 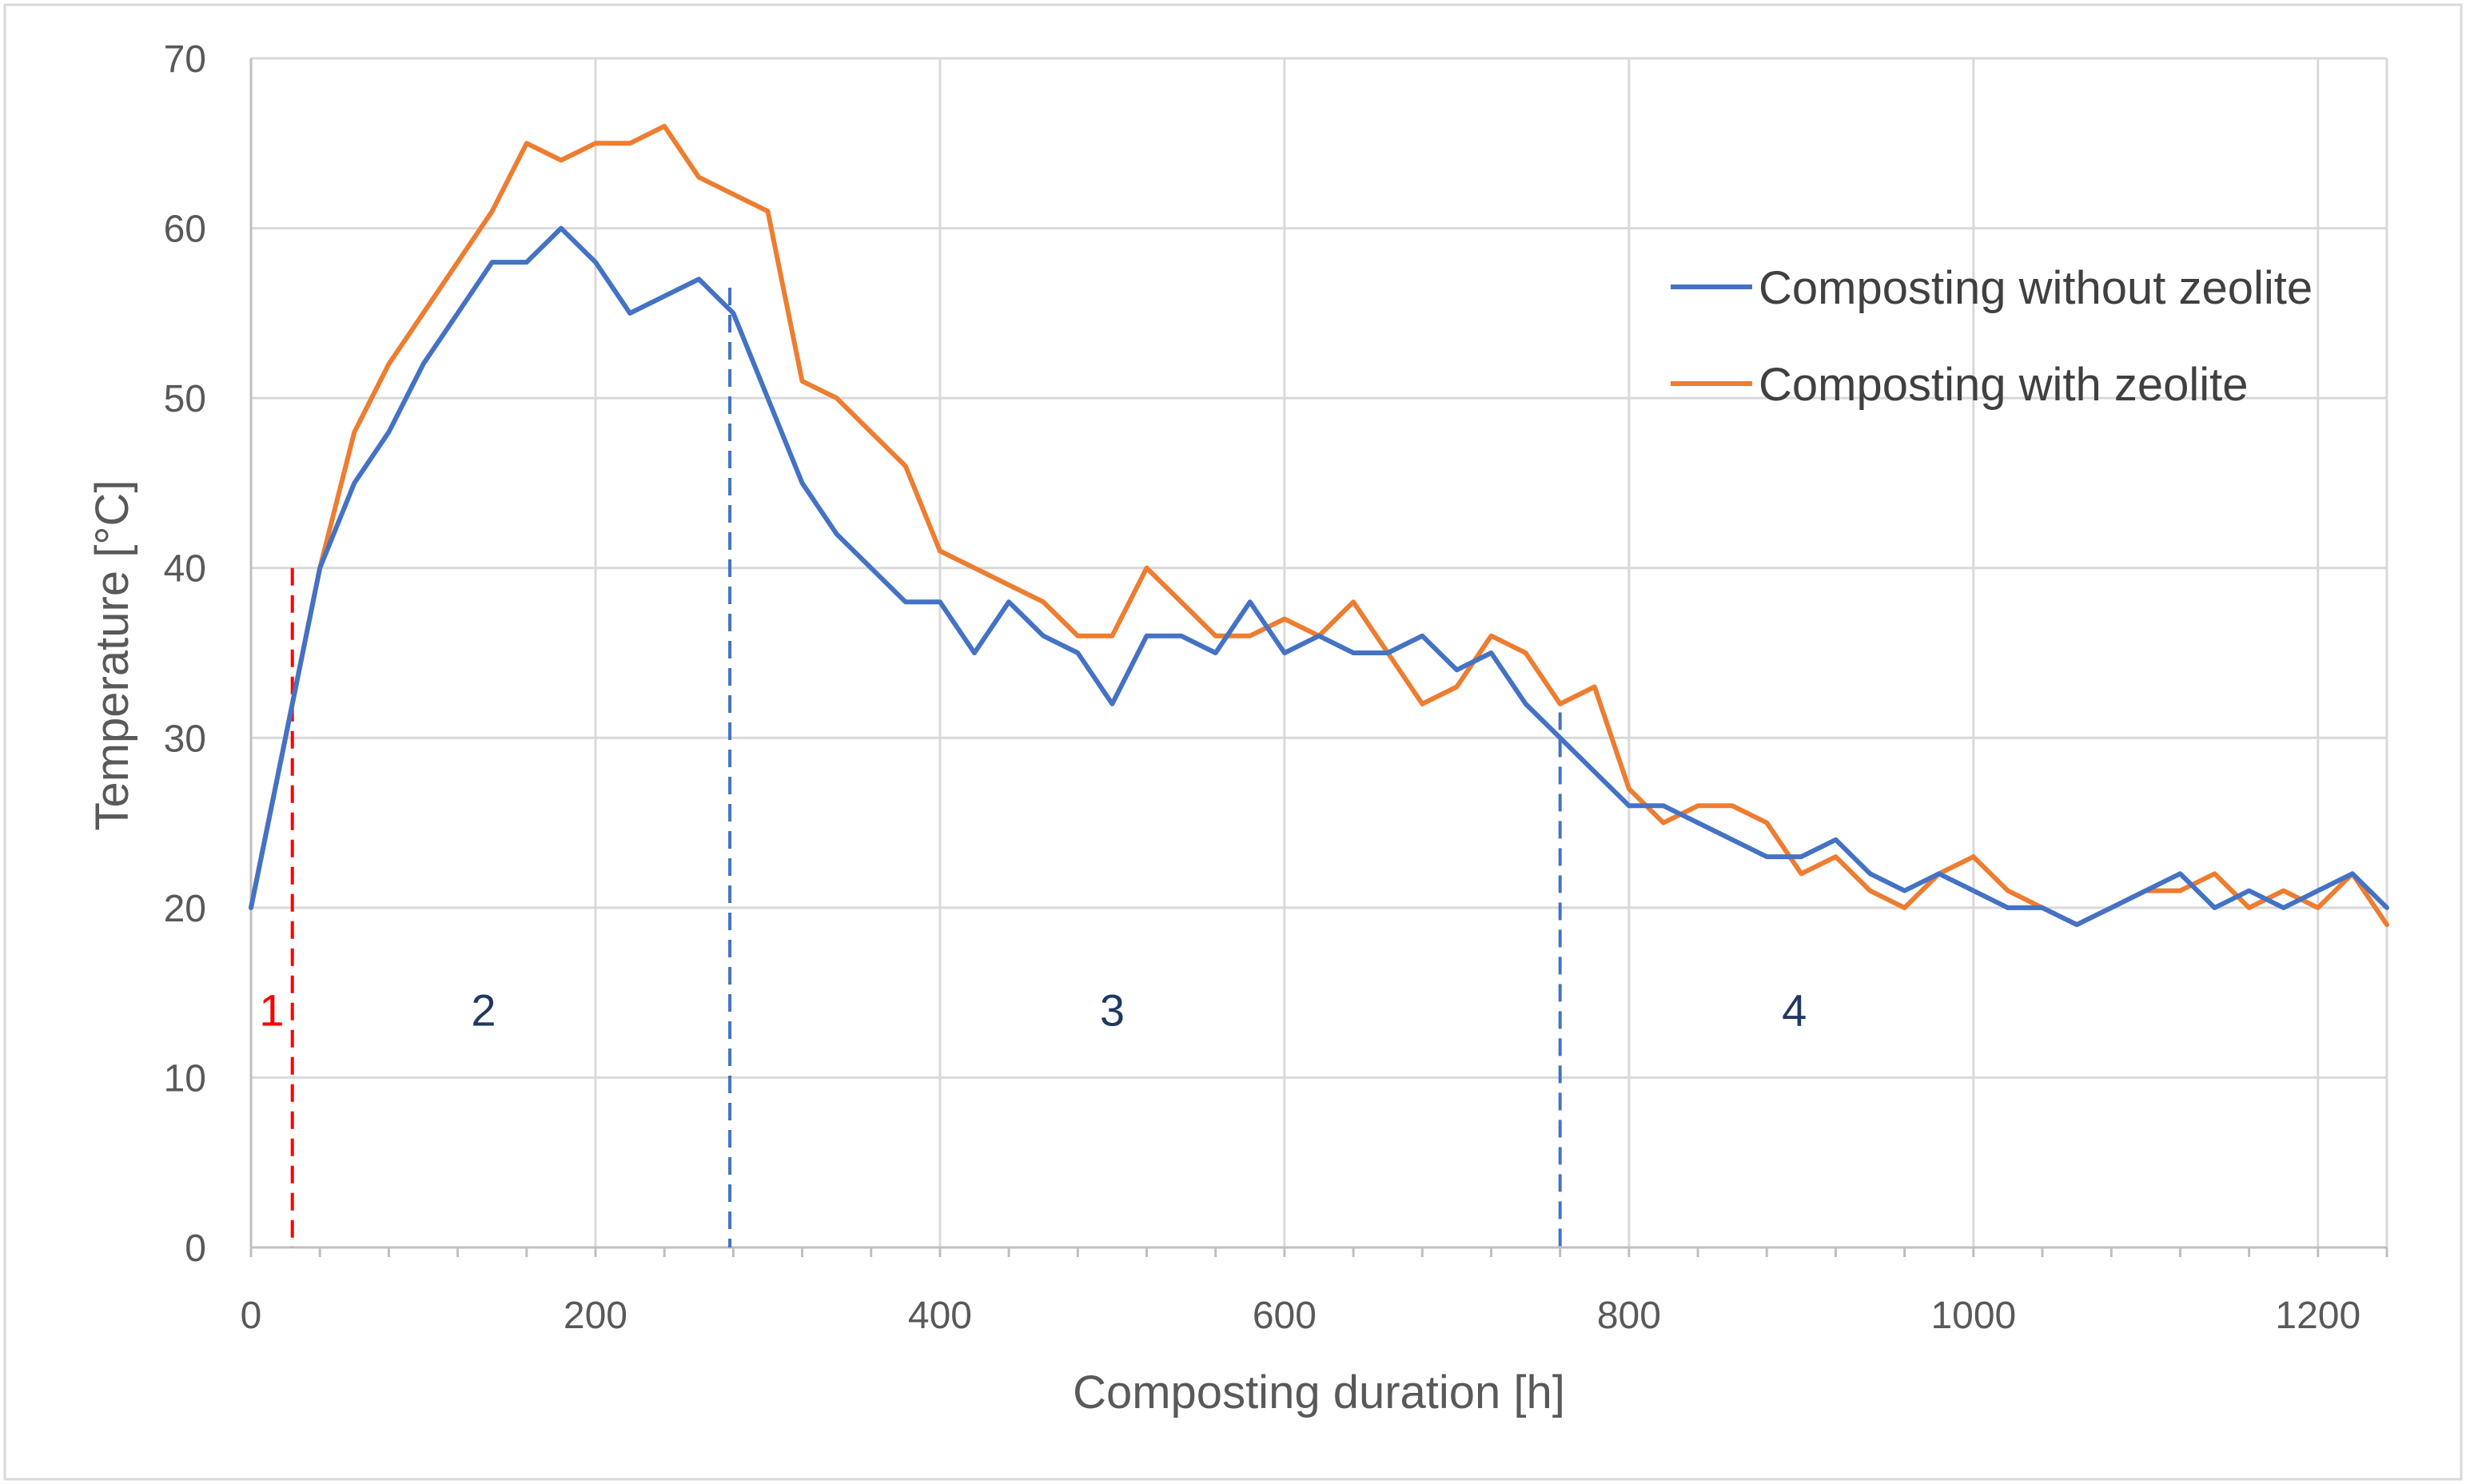 I want to click on x-tick-label: 200, so click(x=595, y=1316).